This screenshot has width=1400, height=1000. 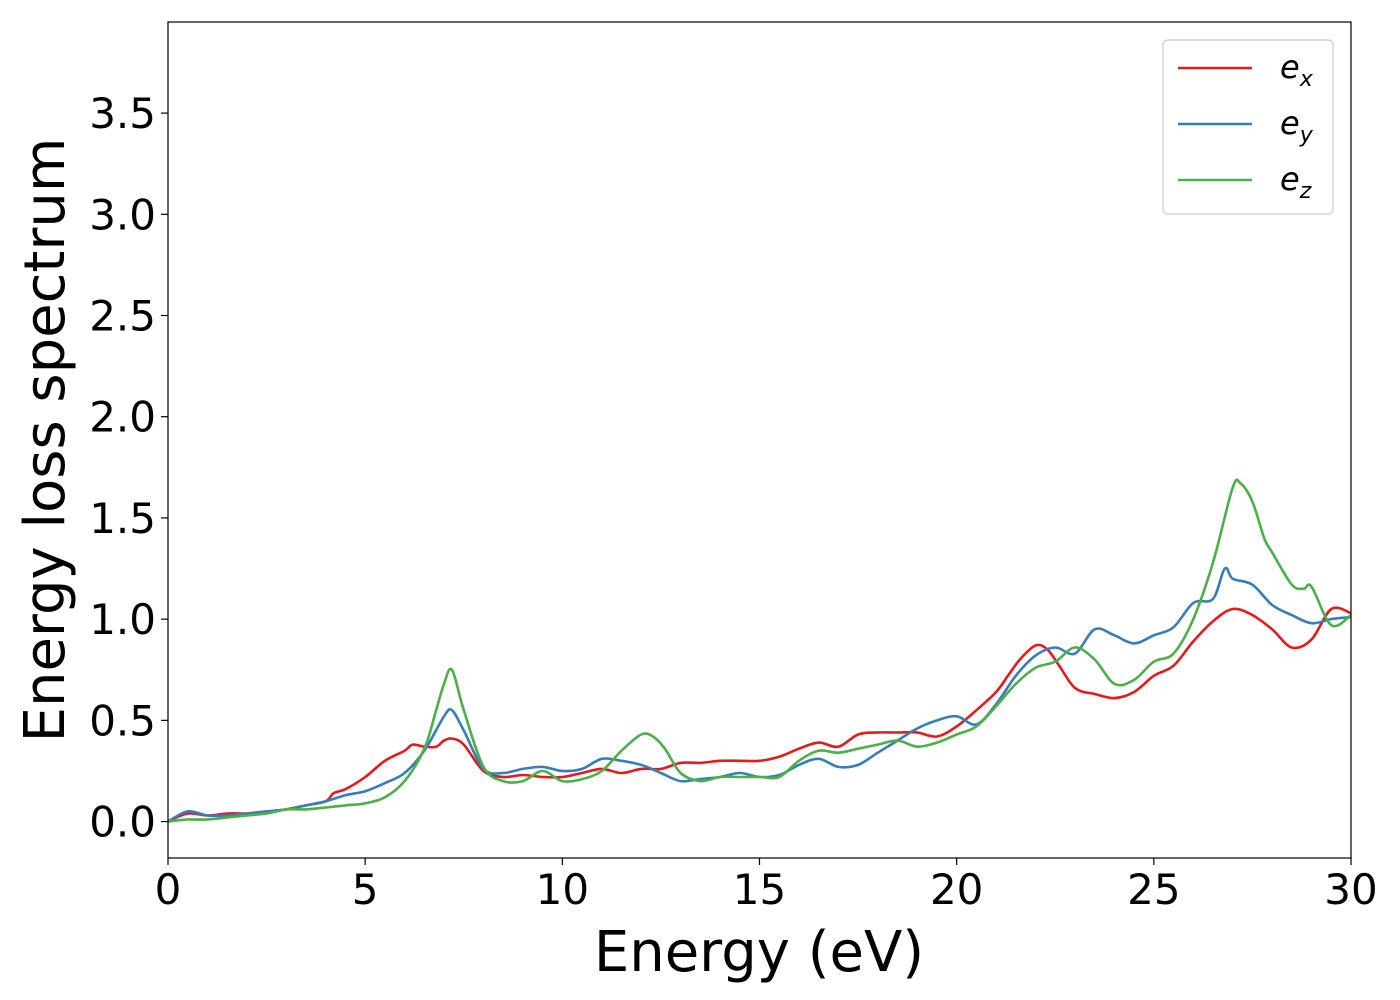 I want to click on legend: ex ey ez, so click(x=1248, y=127).